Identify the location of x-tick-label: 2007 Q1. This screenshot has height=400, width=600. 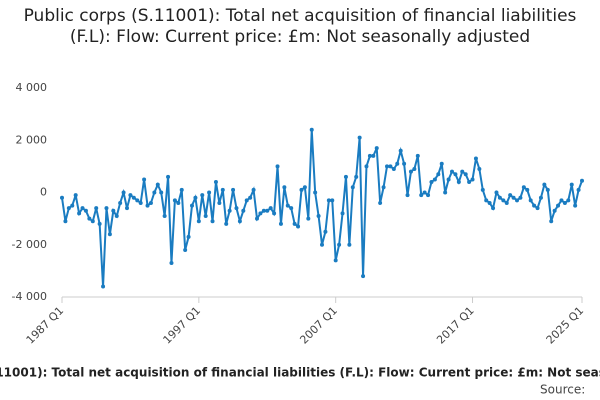
(318, 325).